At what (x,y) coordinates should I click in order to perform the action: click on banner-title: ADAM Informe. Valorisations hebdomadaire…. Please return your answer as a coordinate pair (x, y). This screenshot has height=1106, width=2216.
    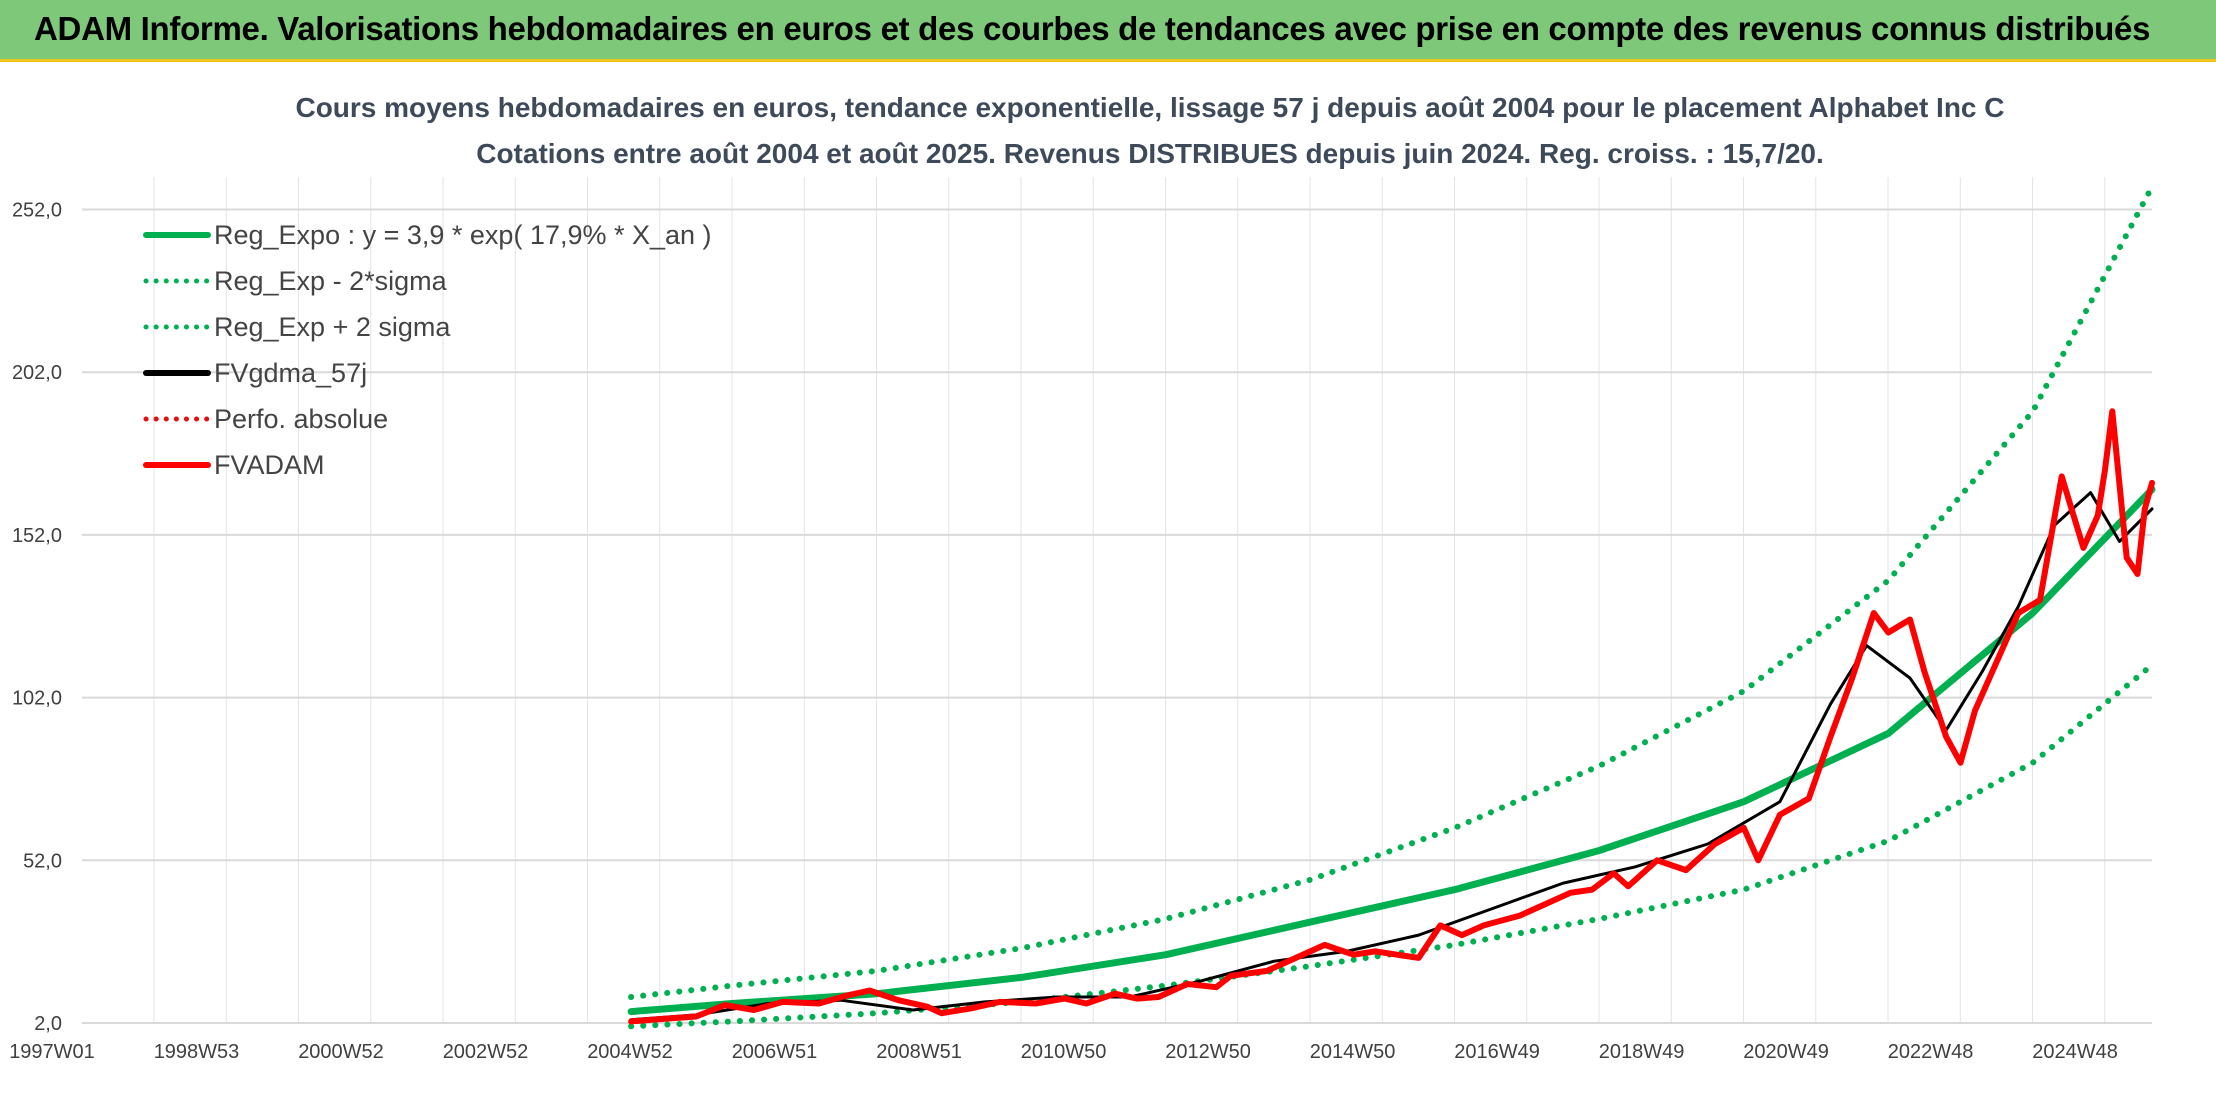
    Looking at the image, I should click on (1092, 28).